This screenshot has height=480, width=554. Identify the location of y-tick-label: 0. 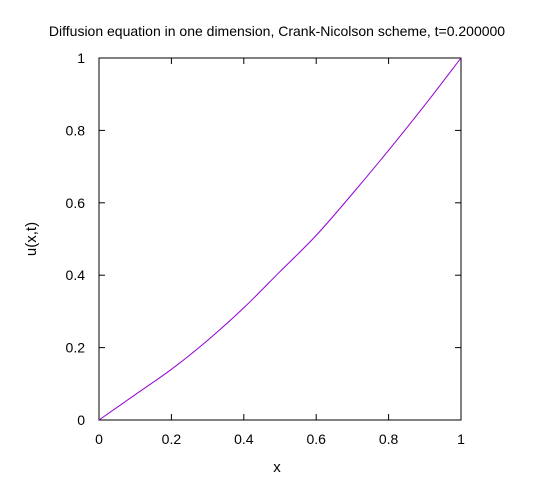
(81, 420).